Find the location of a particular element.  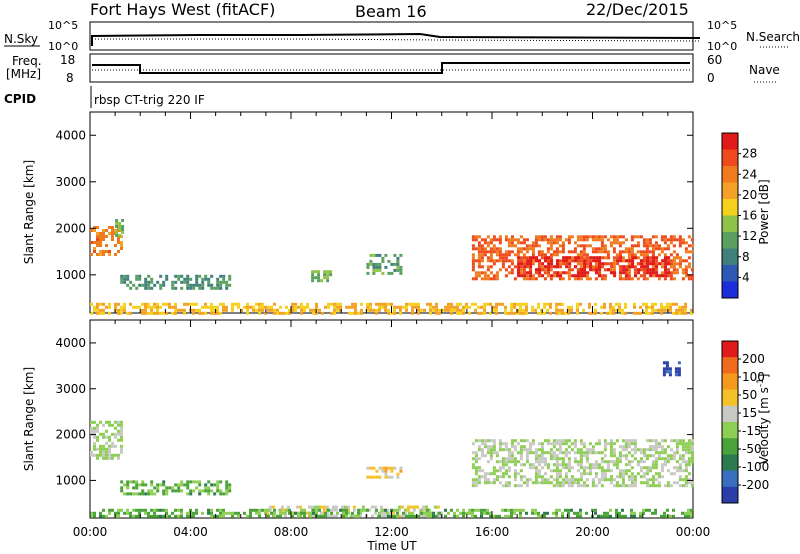

power-cell-r3 is located at coordinates (331, 272).